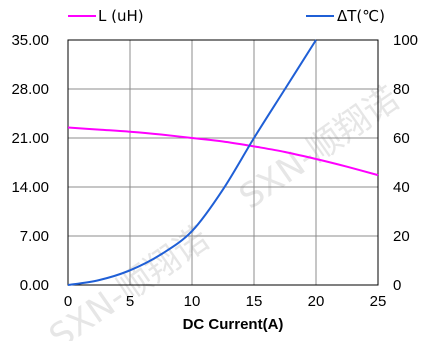  What do you see at coordinates (30, 187) in the screenshot?
I see `y-left-tick-label: 14.00` at bounding box center [30, 187].